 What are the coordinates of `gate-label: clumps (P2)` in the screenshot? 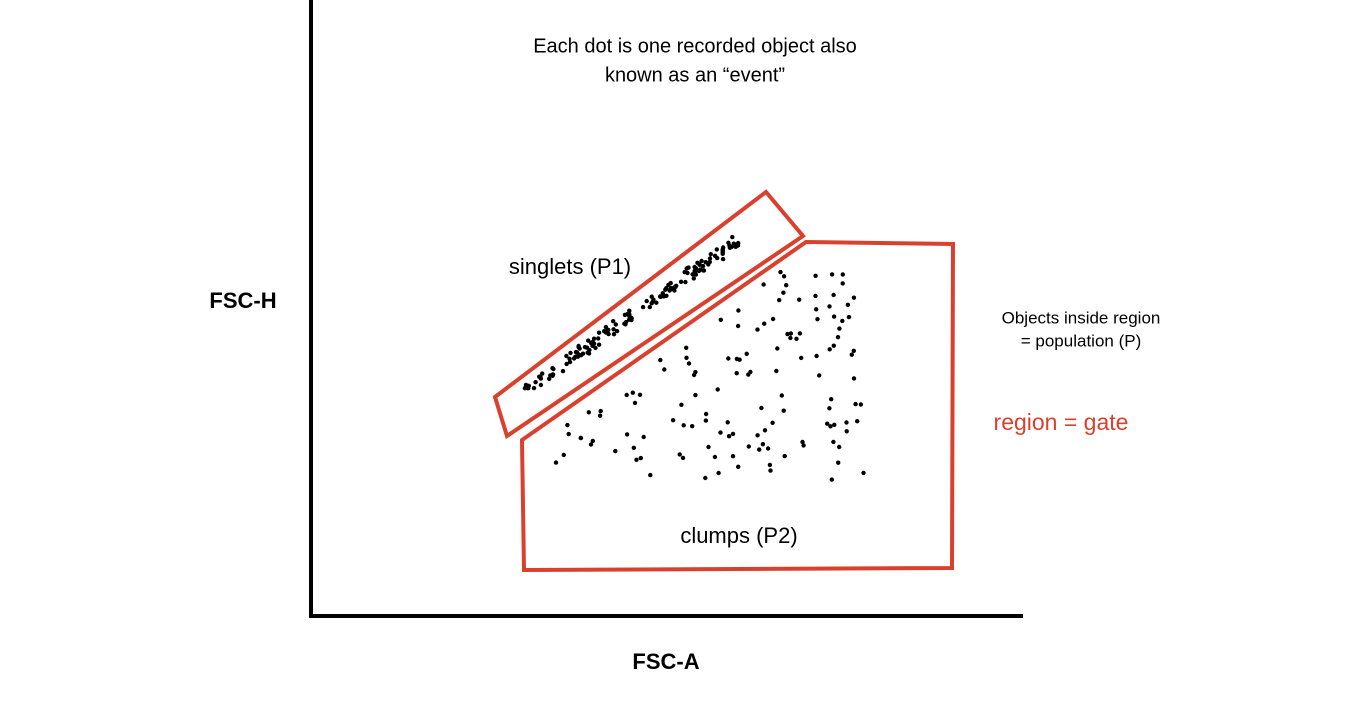 It's located at (738, 535).